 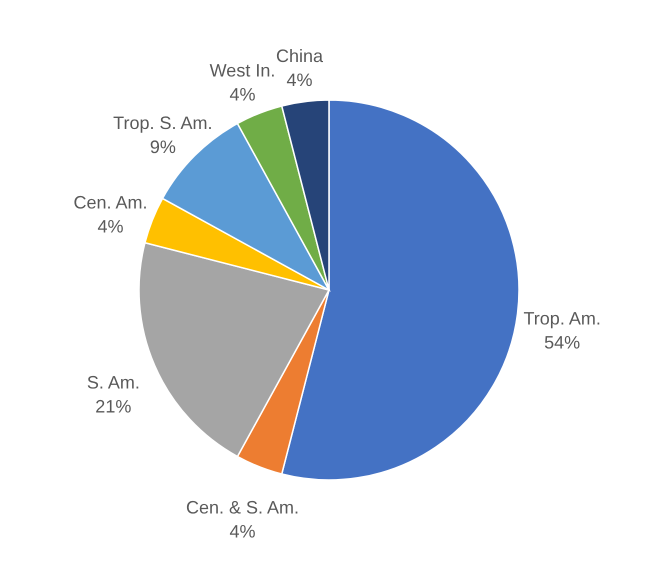 I want to click on slice-label: China, so click(x=300, y=56).